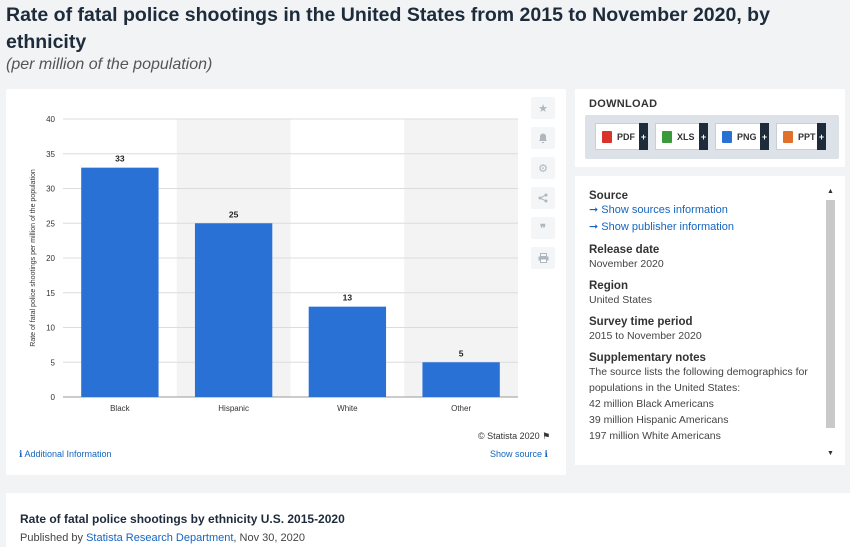 Image resolution: width=850 pixels, height=547 pixels. I want to click on x-tick-label: White, so click(347, 408).